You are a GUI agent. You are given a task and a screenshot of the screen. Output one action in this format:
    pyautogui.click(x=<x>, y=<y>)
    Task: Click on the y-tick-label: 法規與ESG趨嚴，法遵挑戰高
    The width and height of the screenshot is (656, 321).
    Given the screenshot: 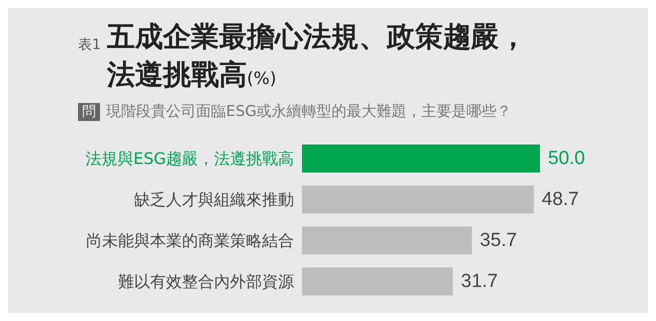 What is the action you would take?
    pyautogui.click(x=189, y=158)
    